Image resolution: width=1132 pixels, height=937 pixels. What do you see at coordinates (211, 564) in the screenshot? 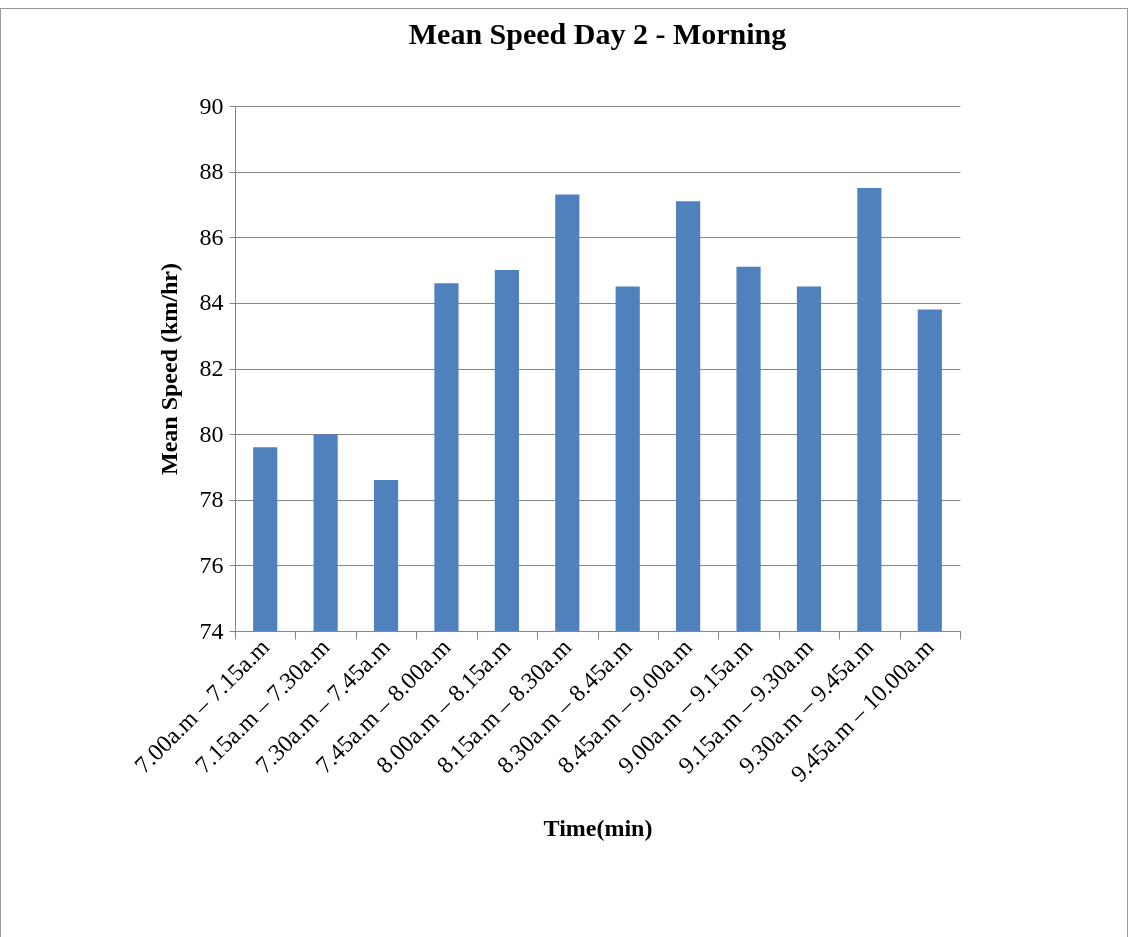
I see `y-tick-label: 76` at bounding box center [211, 564].